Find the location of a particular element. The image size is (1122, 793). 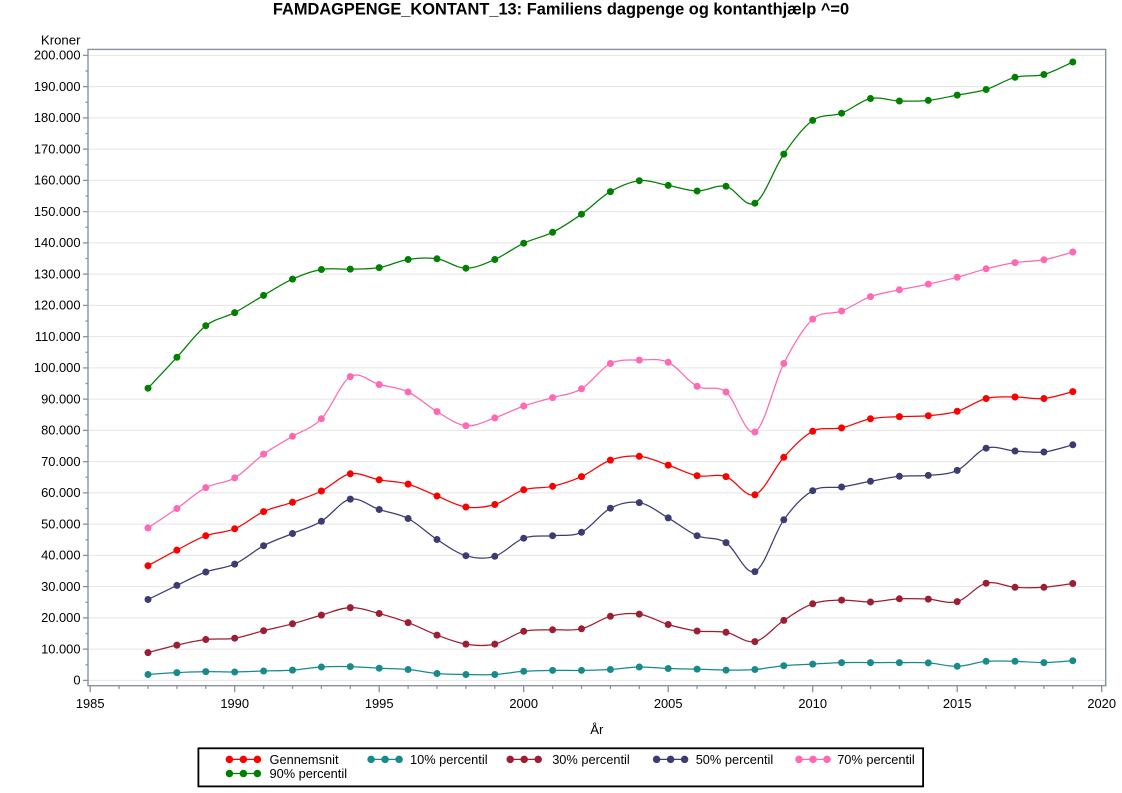

svg-text: 30.000 is located at coordinates (60, 586).